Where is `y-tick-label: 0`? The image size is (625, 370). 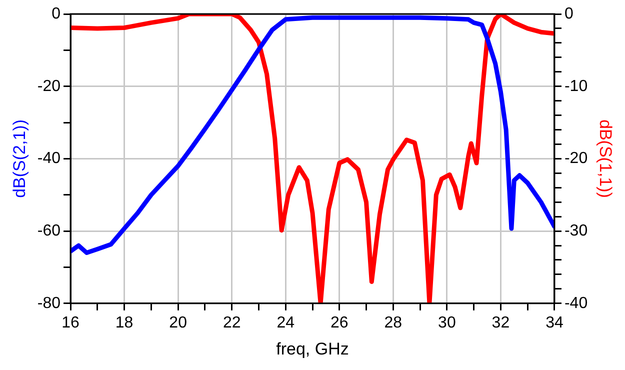
y-tick-label: 0 is located at coordinates (56, 13).